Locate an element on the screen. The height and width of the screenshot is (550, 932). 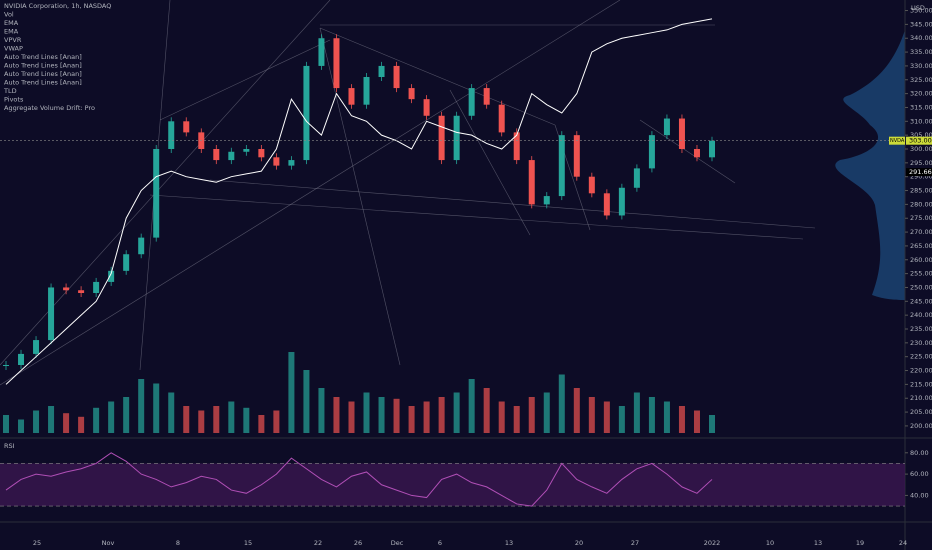
y-tick-label: 305.00 is located at coordinates (921, 135).